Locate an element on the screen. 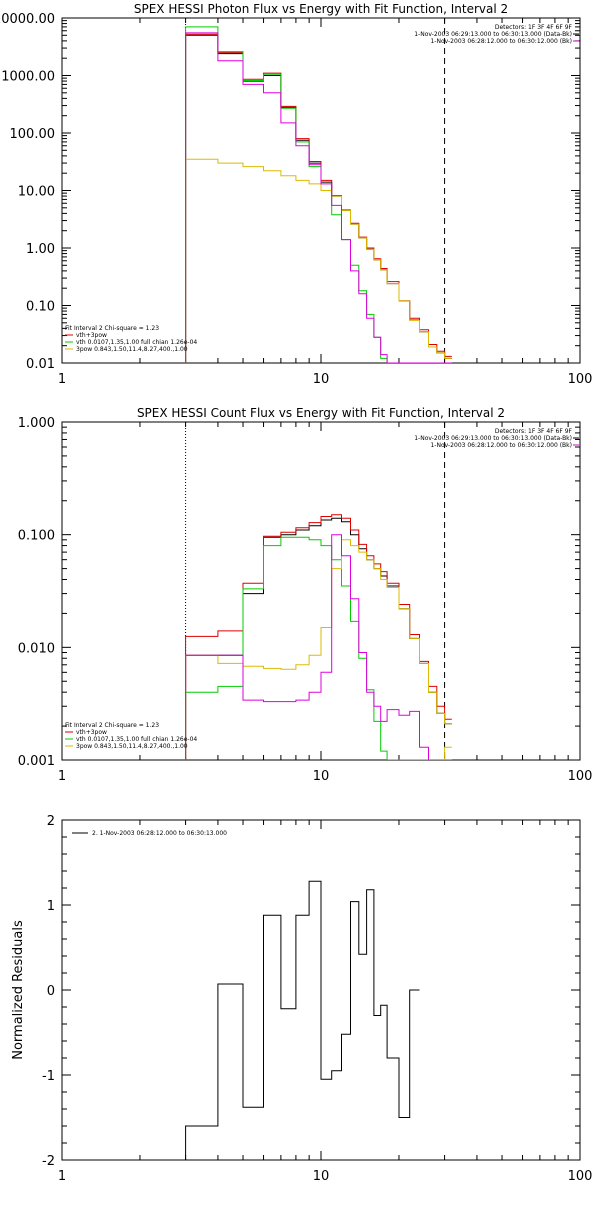 The image size is (600, 1205). y-tick-label: 0.010 is located at coordinates (36, 648).